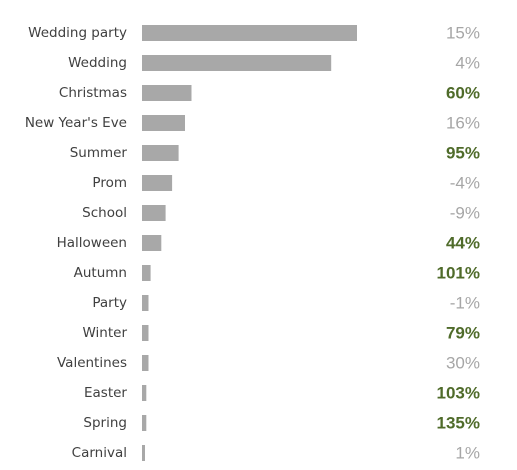  I want to click on change-label: 60%, so click(463, 93).